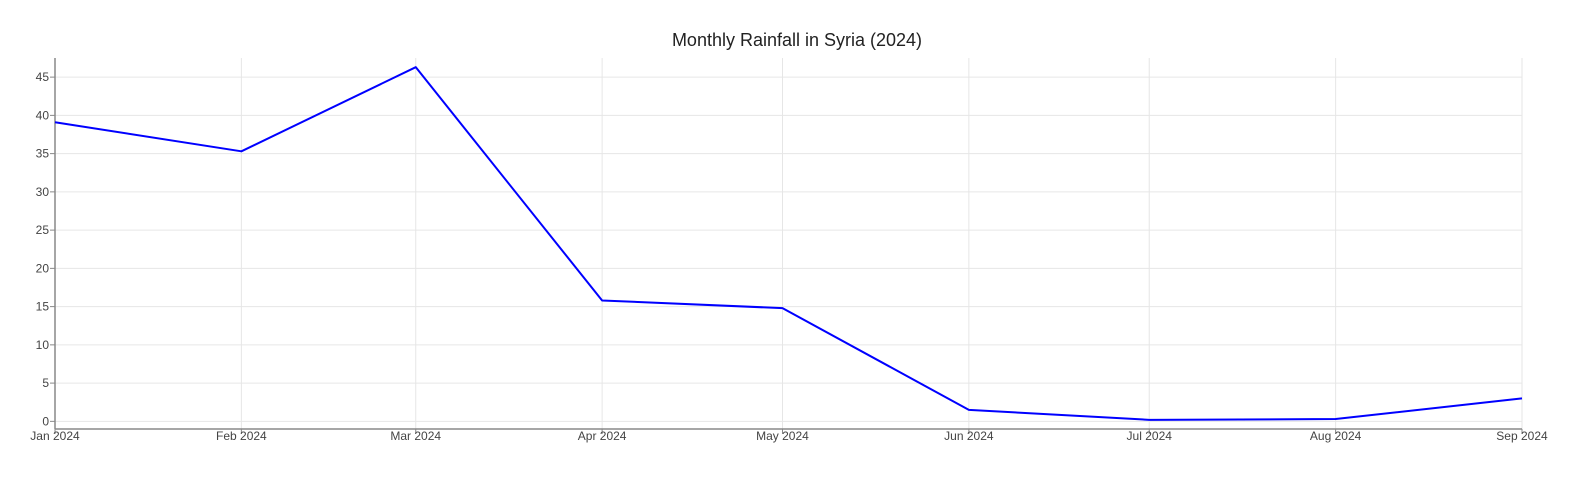 This screenshot has height=477, width=1584. I want to click on y-tick-label: 20, so click(43, 268).